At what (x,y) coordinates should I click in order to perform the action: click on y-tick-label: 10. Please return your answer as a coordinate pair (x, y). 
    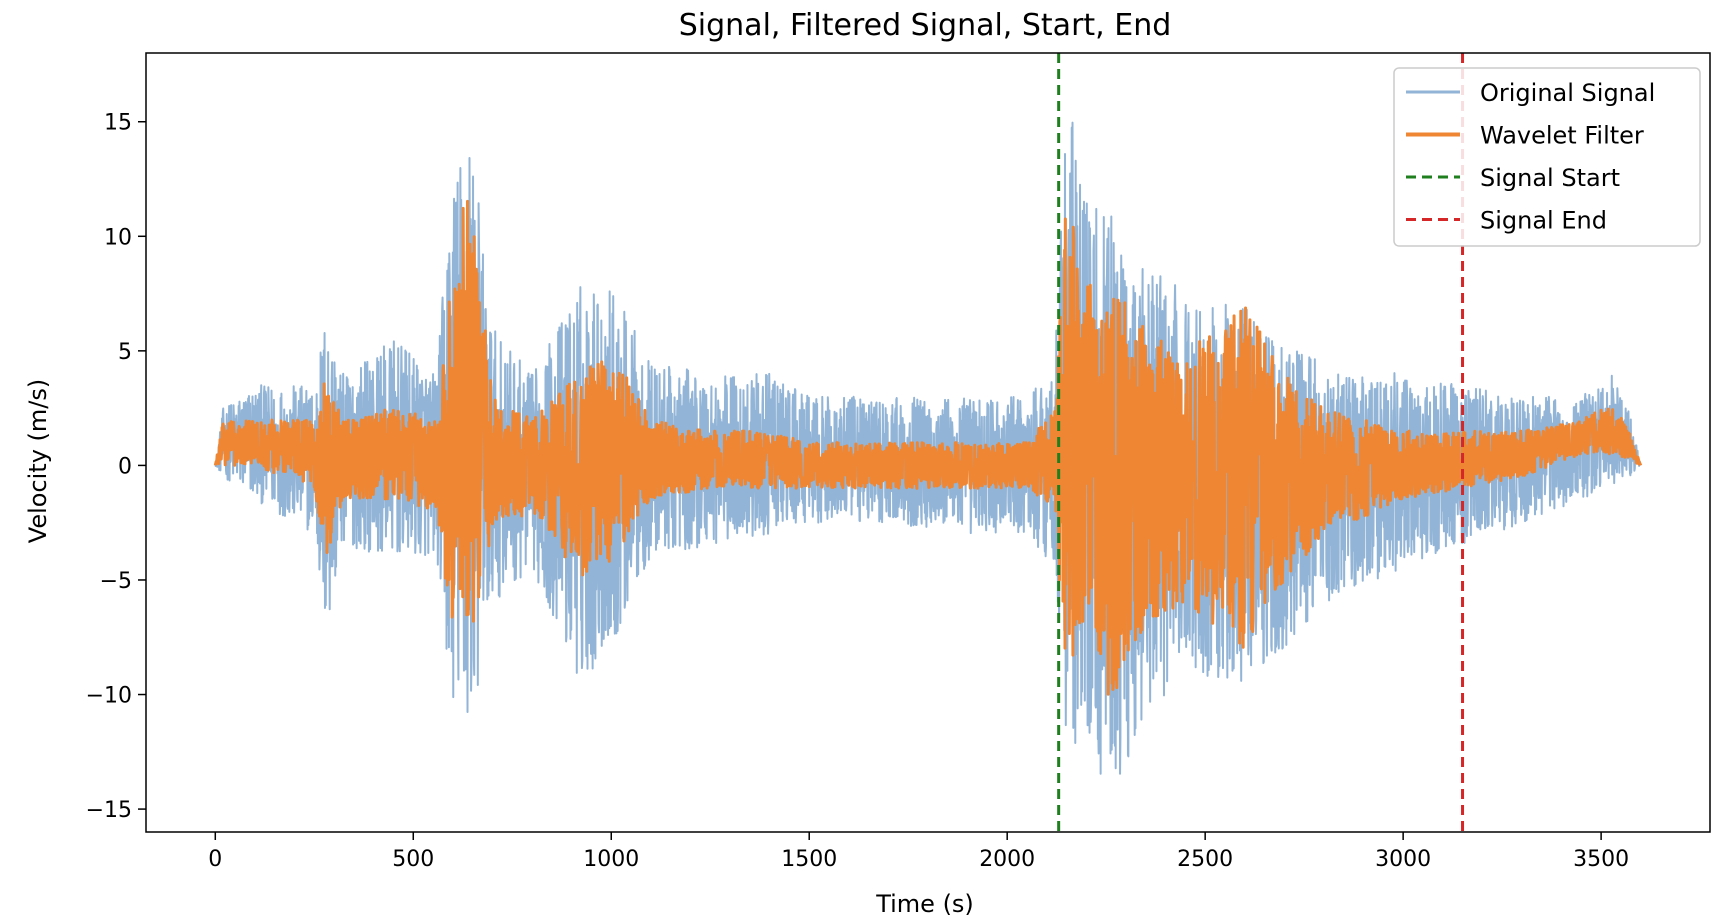
    Looking at the image, I should click on (118, 237).